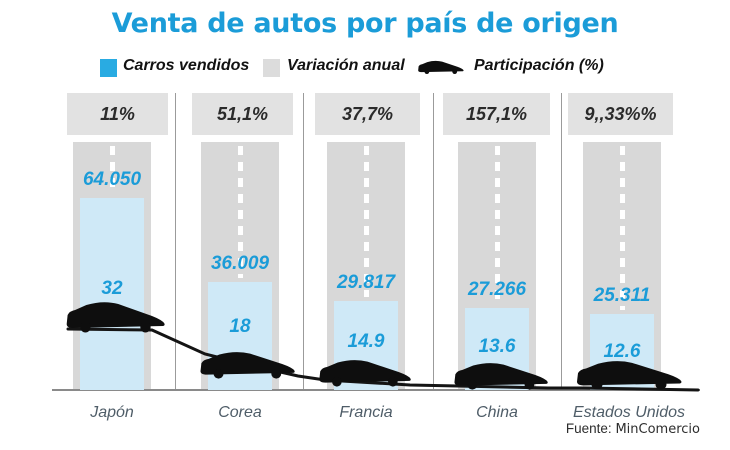 This screenshot has width=730, height=450. What do you see at coordinates (441, 67) in the screenshot?
I see `car-icon` at bounding box center [441, 67].